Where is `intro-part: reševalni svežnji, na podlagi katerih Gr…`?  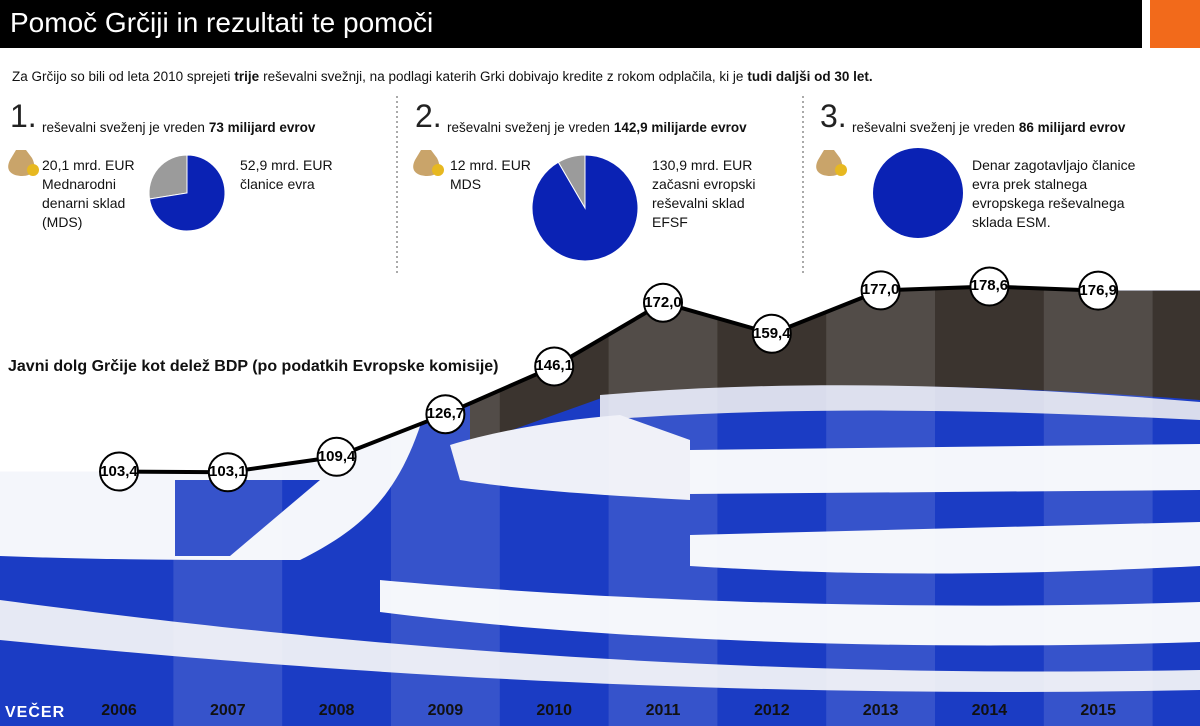
intro-part: reševalni svežnji, na podlagi katerih Gr… is located at coordinates (503, 76).